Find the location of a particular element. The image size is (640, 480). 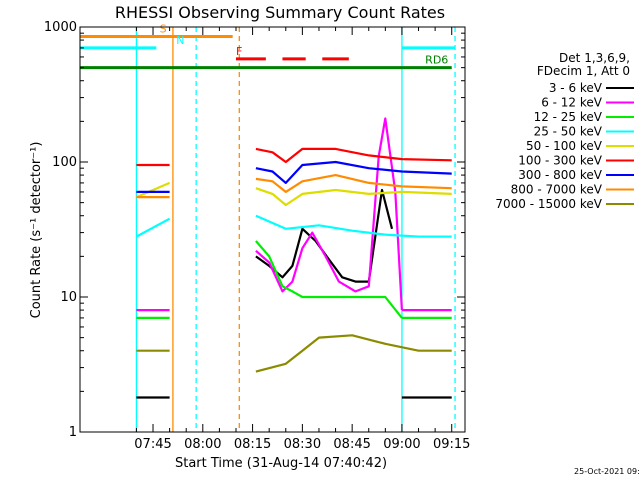

x-tick-label: 09:00 is located at coordinates (401, 444).